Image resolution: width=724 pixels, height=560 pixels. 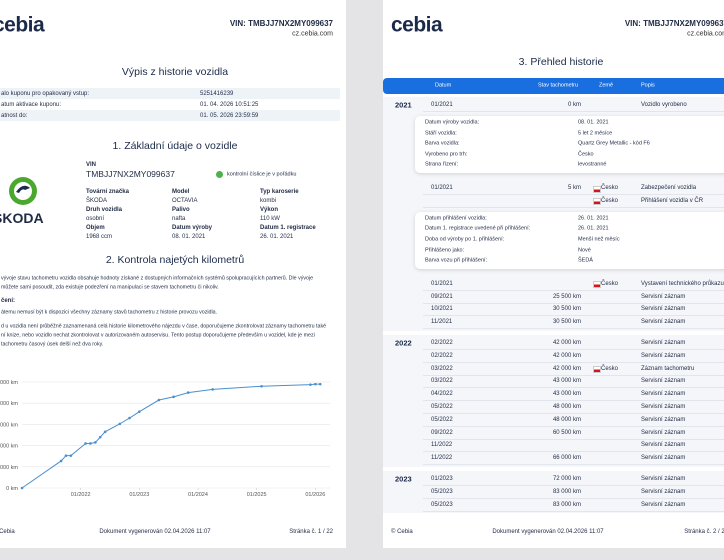 I want to click on section-title: 1. Základní údaje o vozidle, so click(x=175, y=145).